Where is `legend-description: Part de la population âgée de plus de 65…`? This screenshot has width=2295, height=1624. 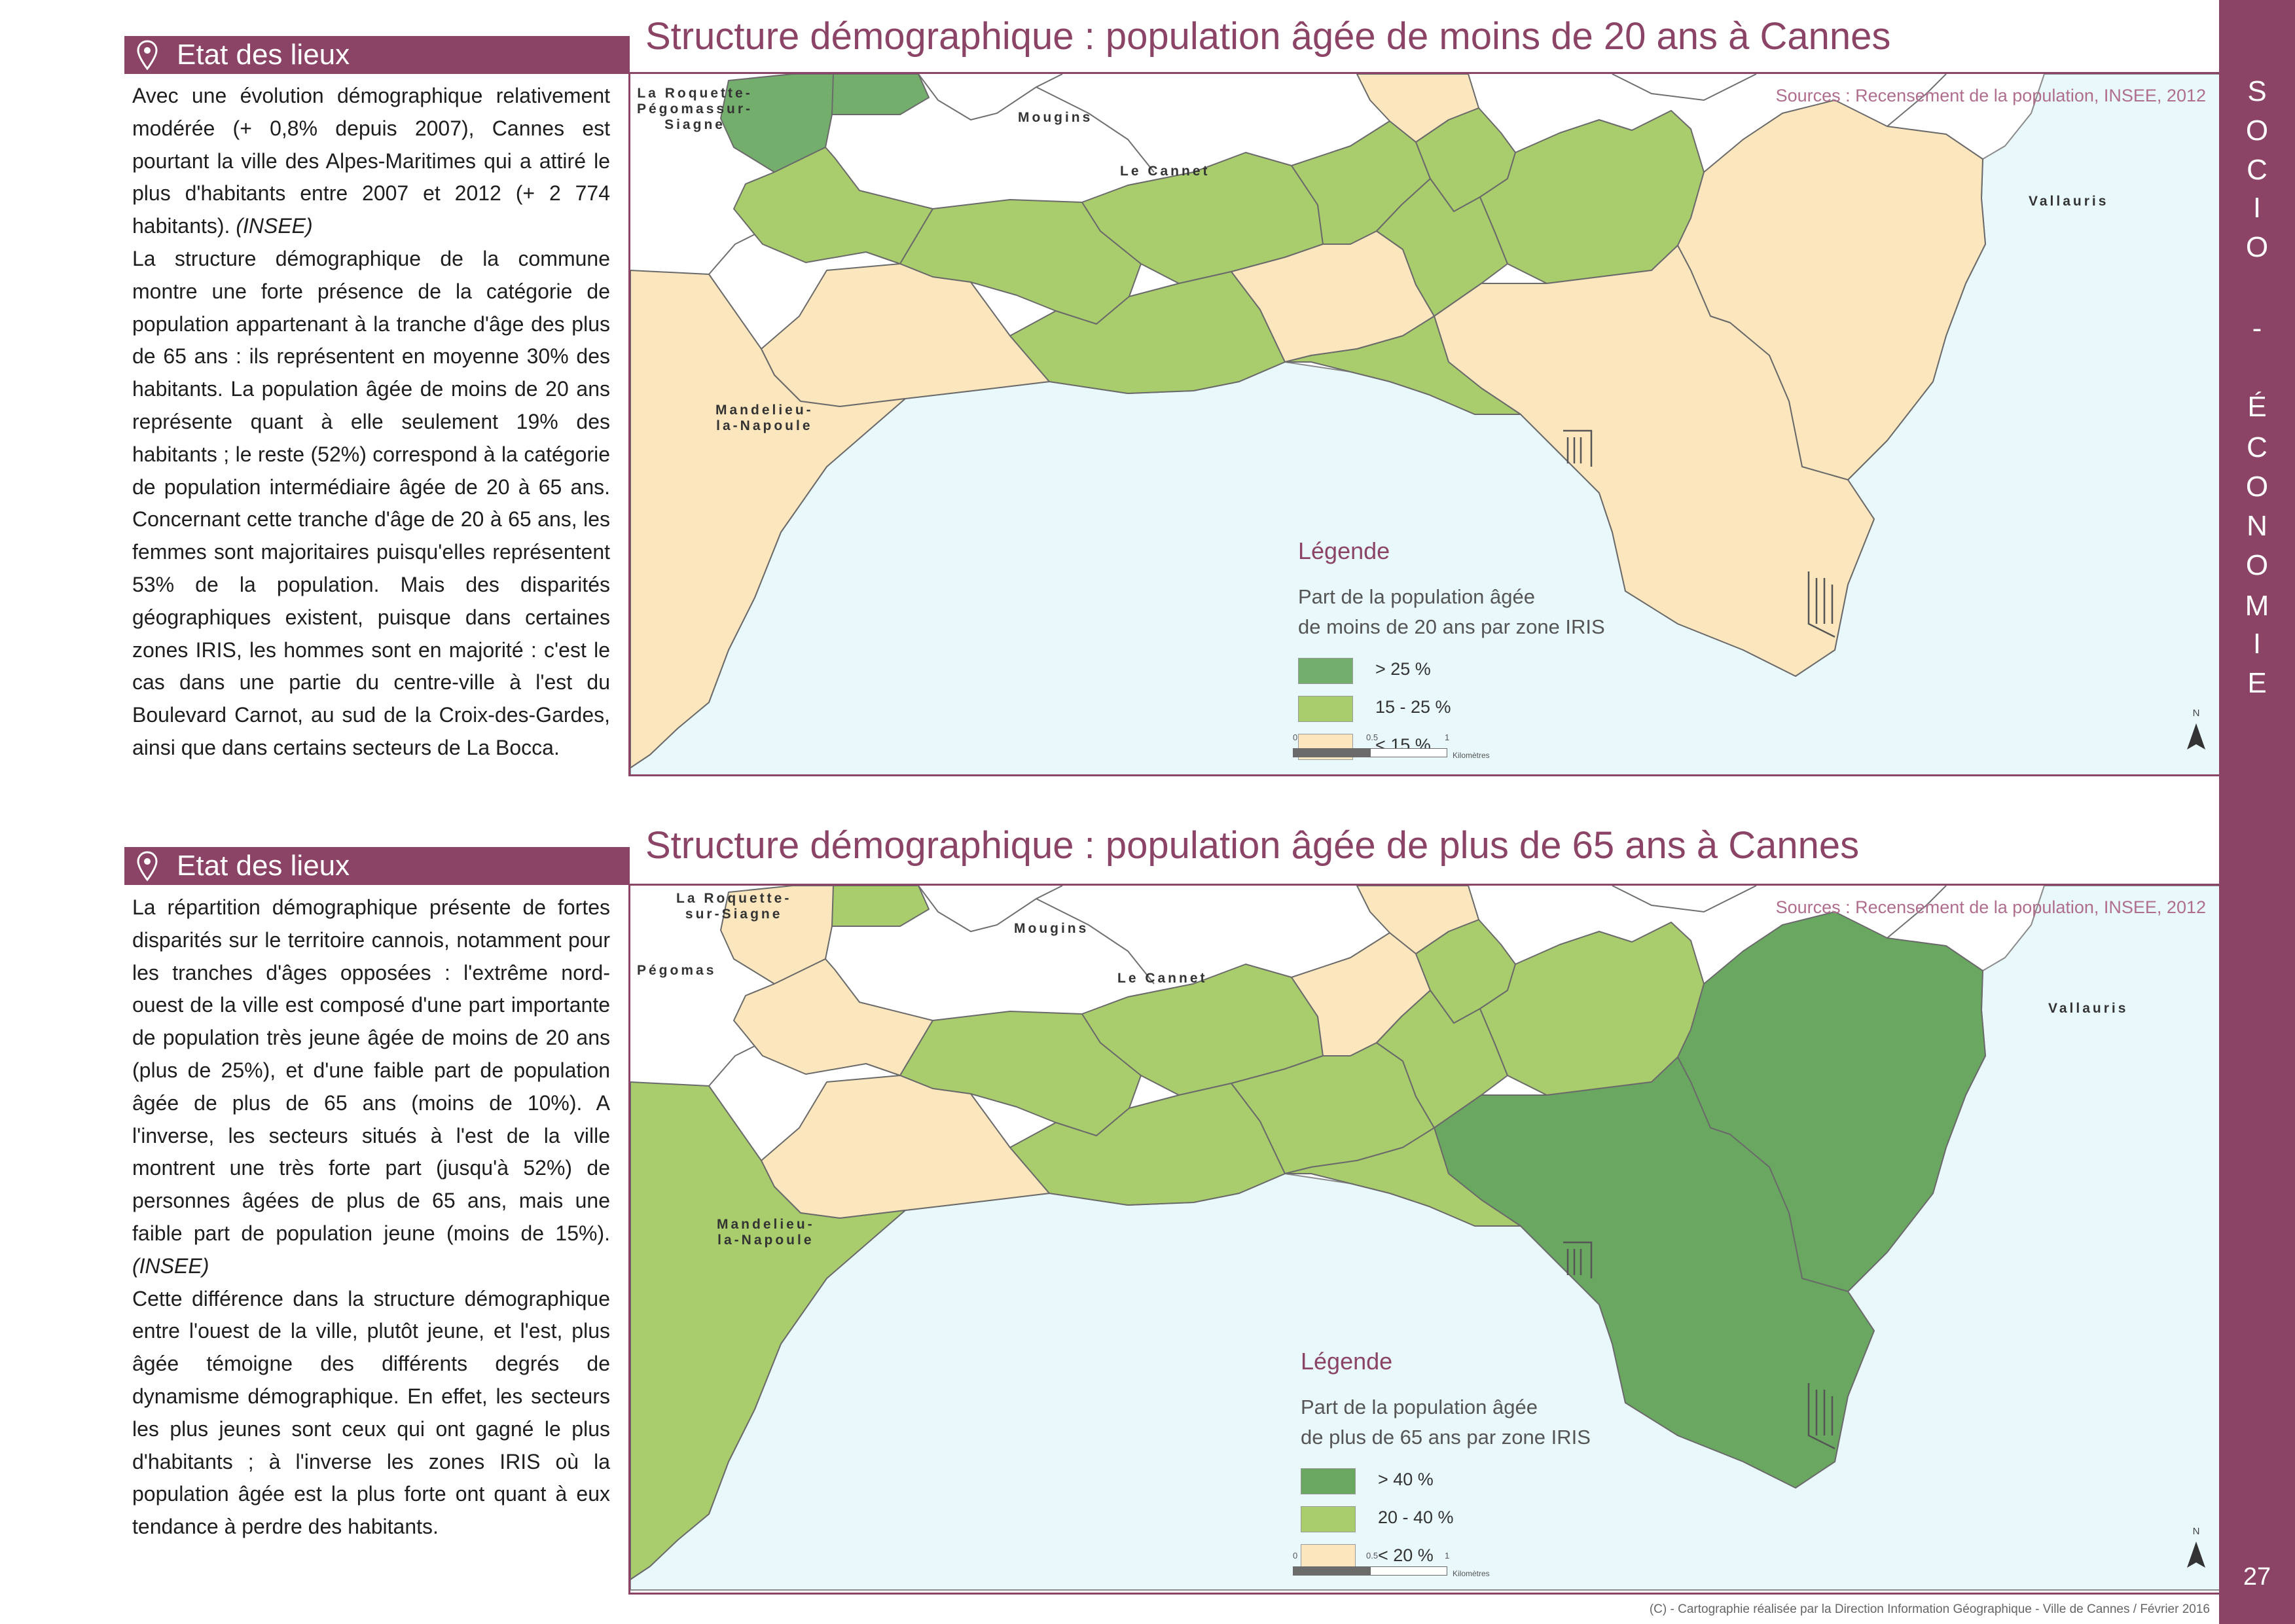 legend-description: Part de la population âgée de plus de 65… is located at coordinates (1446, 1423).